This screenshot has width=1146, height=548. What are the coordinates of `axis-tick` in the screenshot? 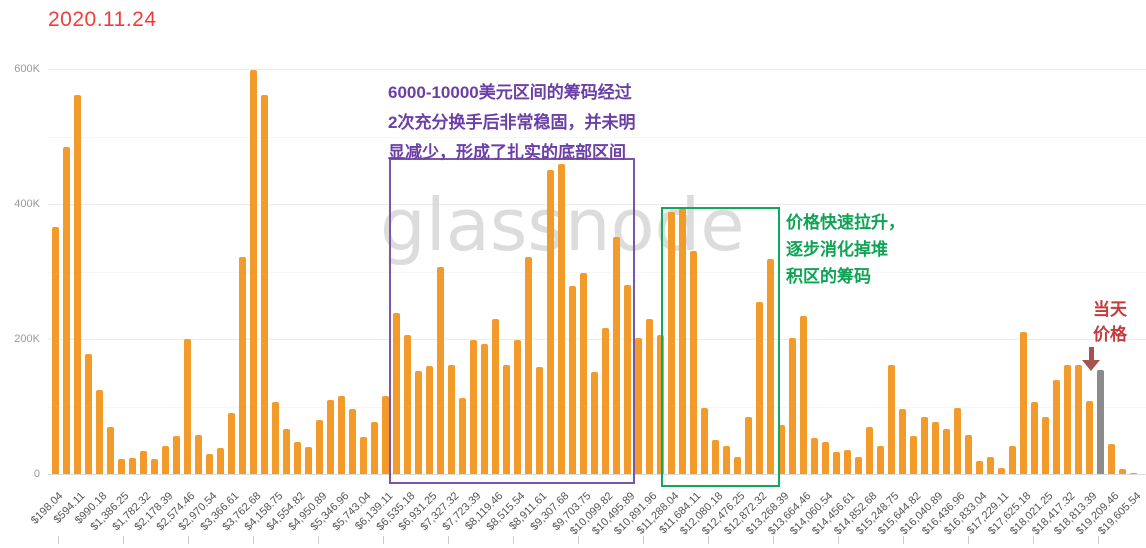 It's located at (643, 540).